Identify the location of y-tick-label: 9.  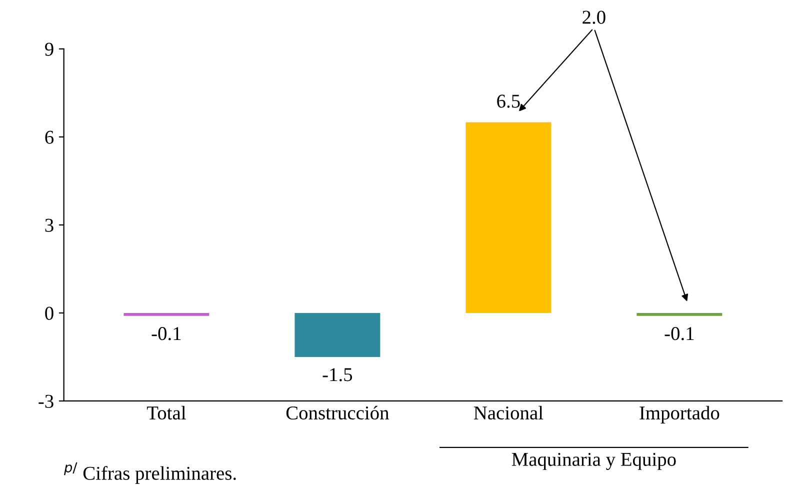
(49, 49).